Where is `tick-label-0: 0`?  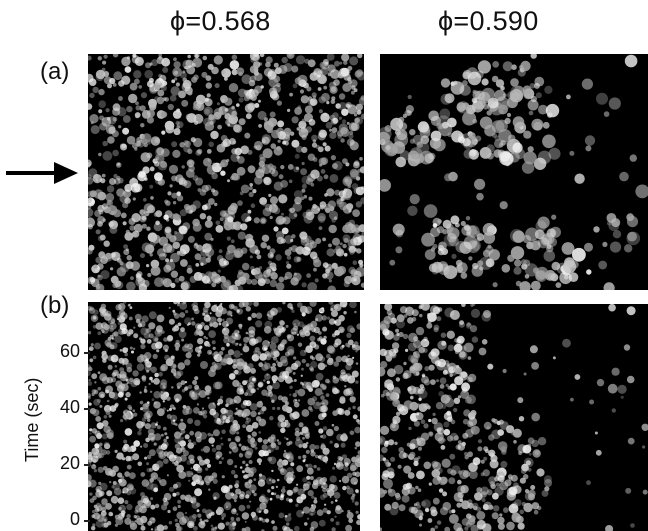
tick-label-0: 0 is located at coordinates (74, 519).